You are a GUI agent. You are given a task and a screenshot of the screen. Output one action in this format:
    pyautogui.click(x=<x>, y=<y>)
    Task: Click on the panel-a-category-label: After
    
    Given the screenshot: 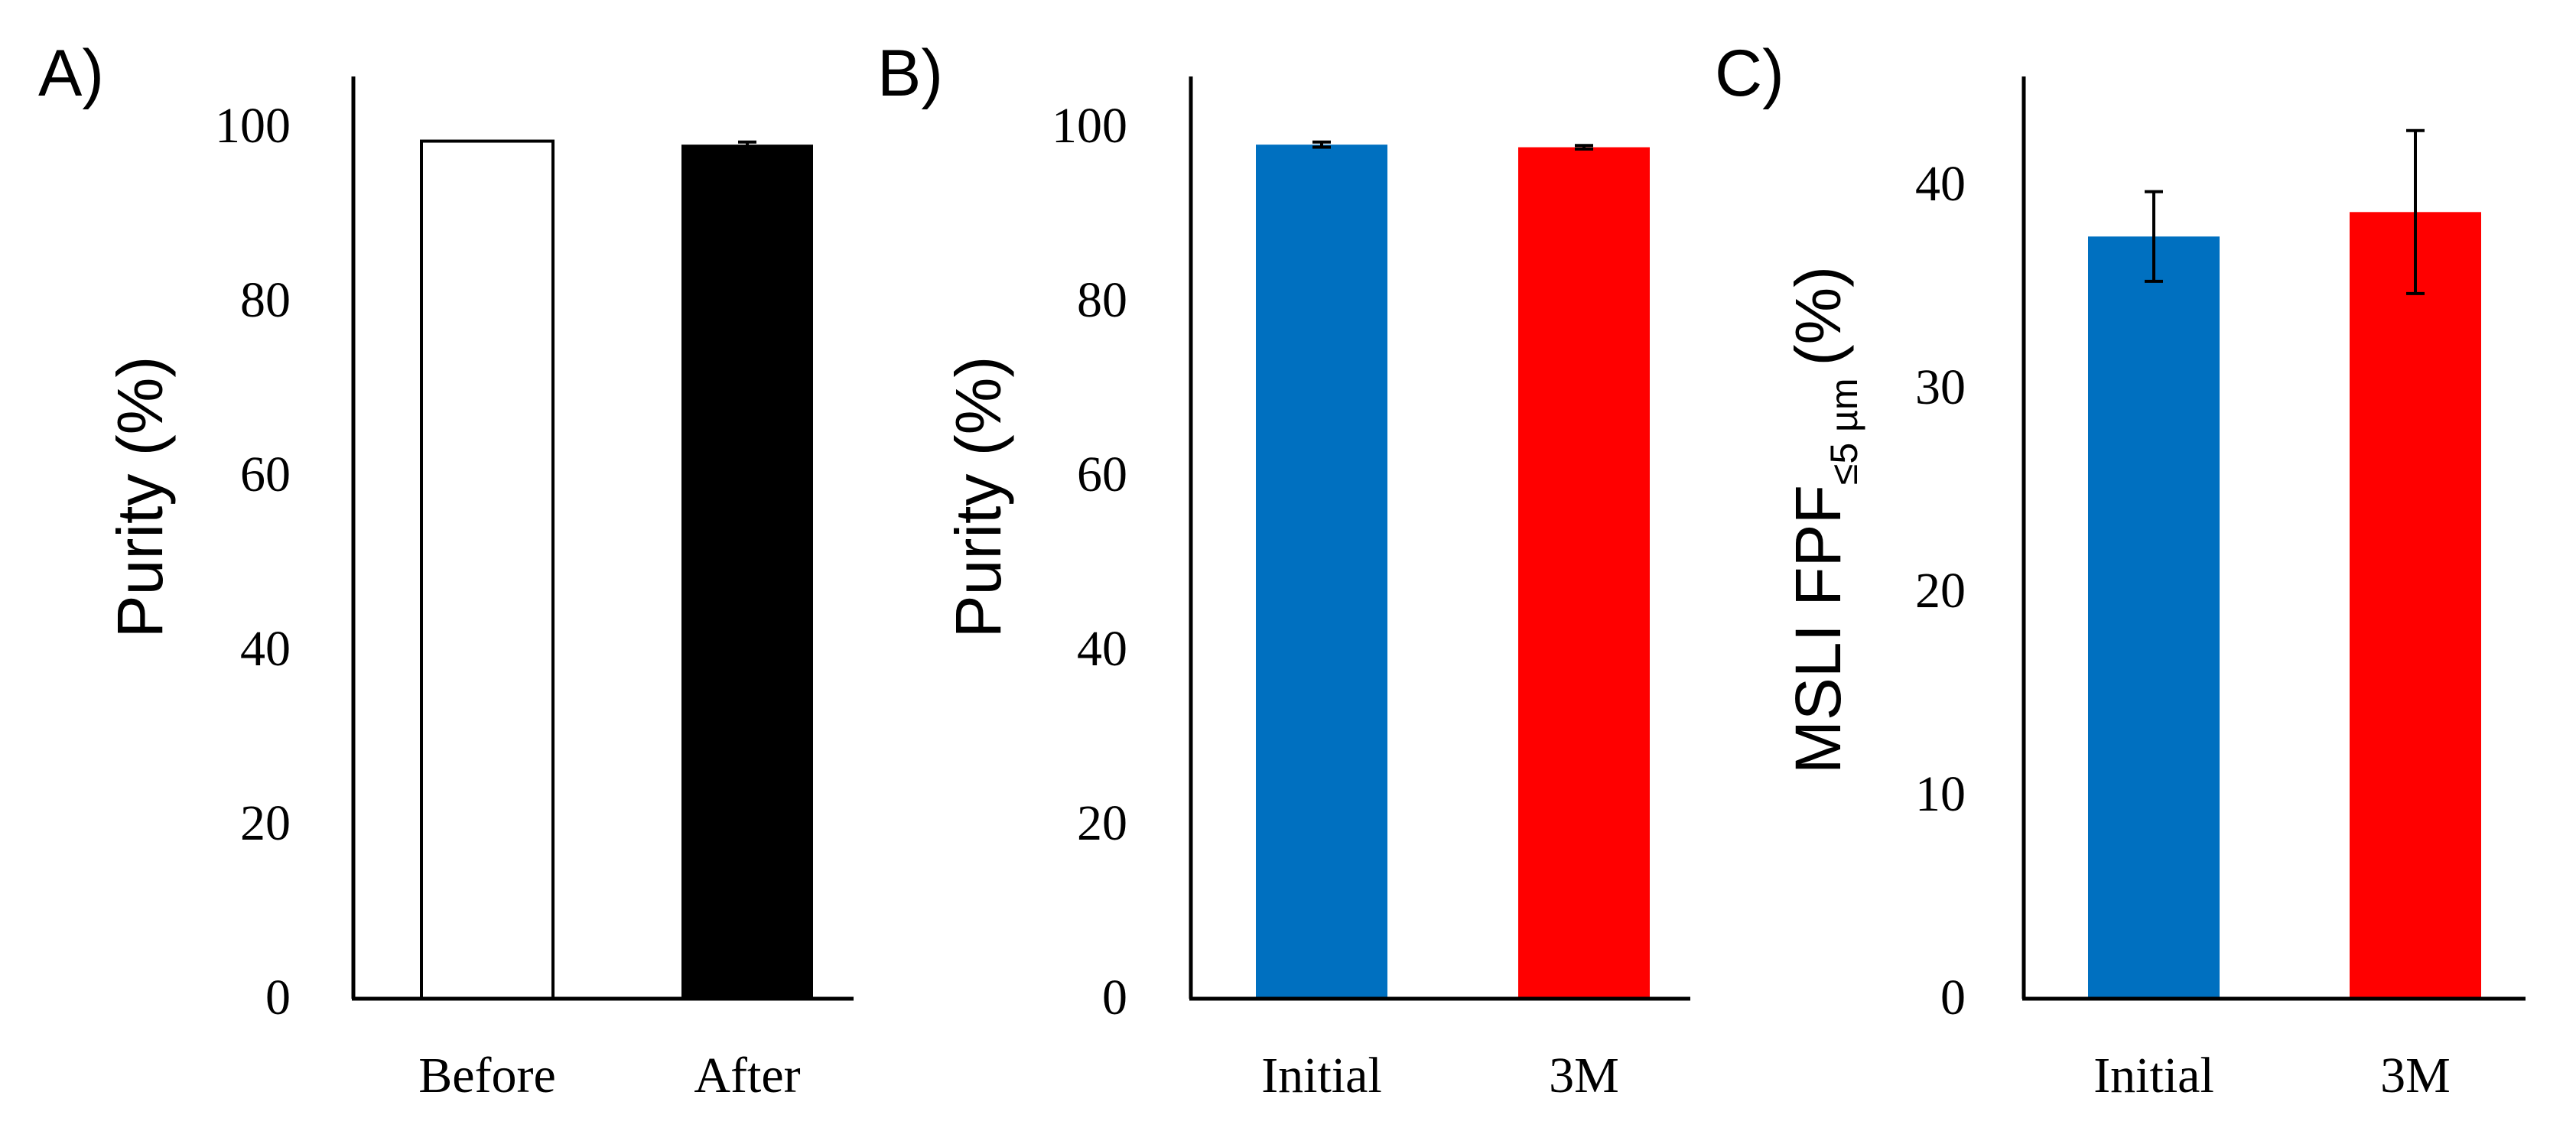 What is the action you would take?
    pyautogui.click(x=747, y=1075)
    